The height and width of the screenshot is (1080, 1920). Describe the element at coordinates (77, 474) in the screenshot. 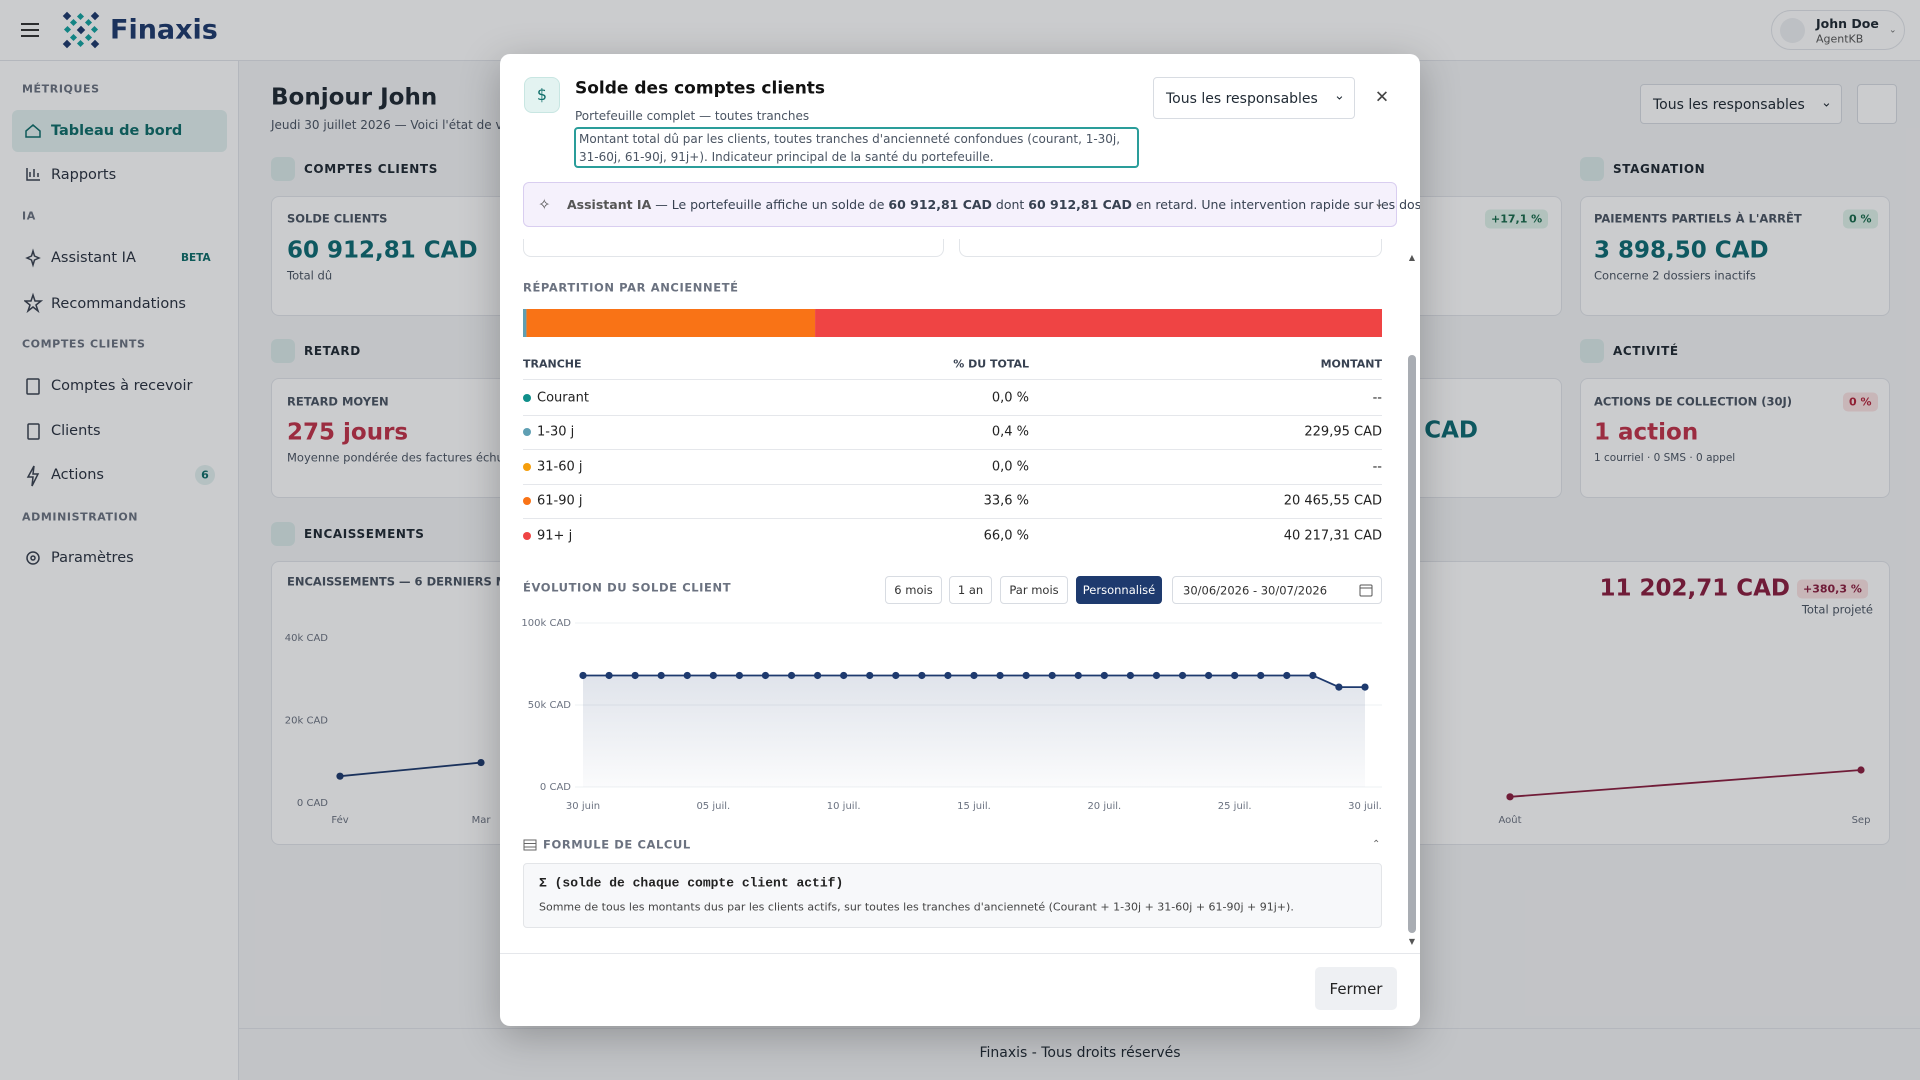

I see `nav-item: Actions` at that location.